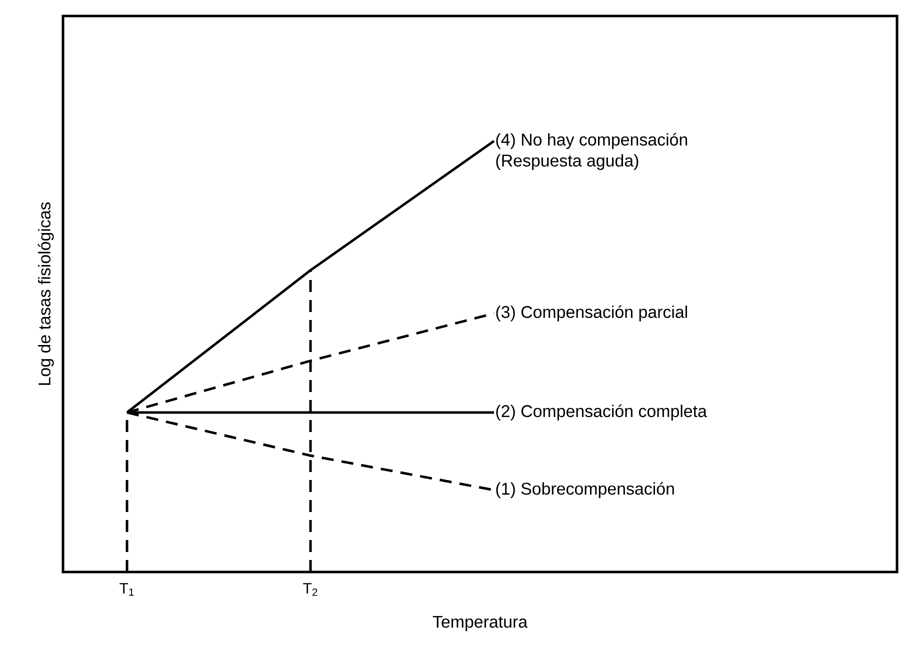  I want to click on series-label: (2) Compensación completa, so click(601, 412).